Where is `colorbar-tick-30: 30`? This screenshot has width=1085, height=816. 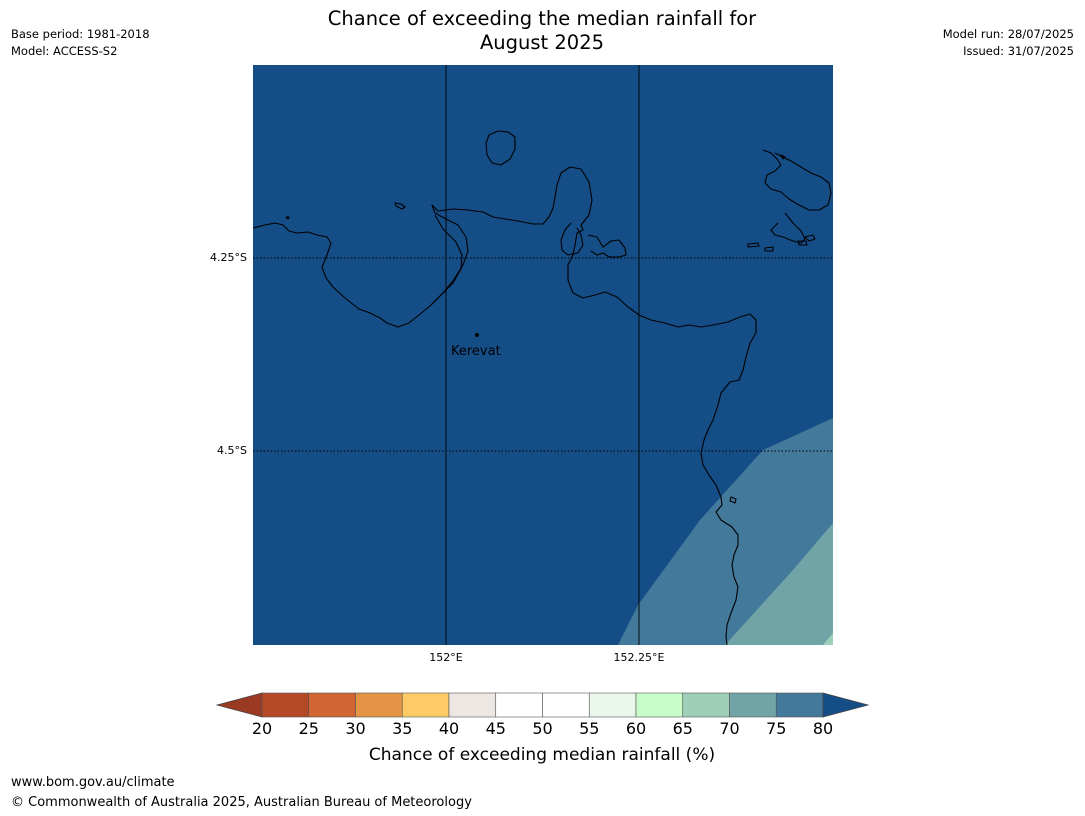
colorbar-tick-30: 30 is located at coordinates (355, 728).